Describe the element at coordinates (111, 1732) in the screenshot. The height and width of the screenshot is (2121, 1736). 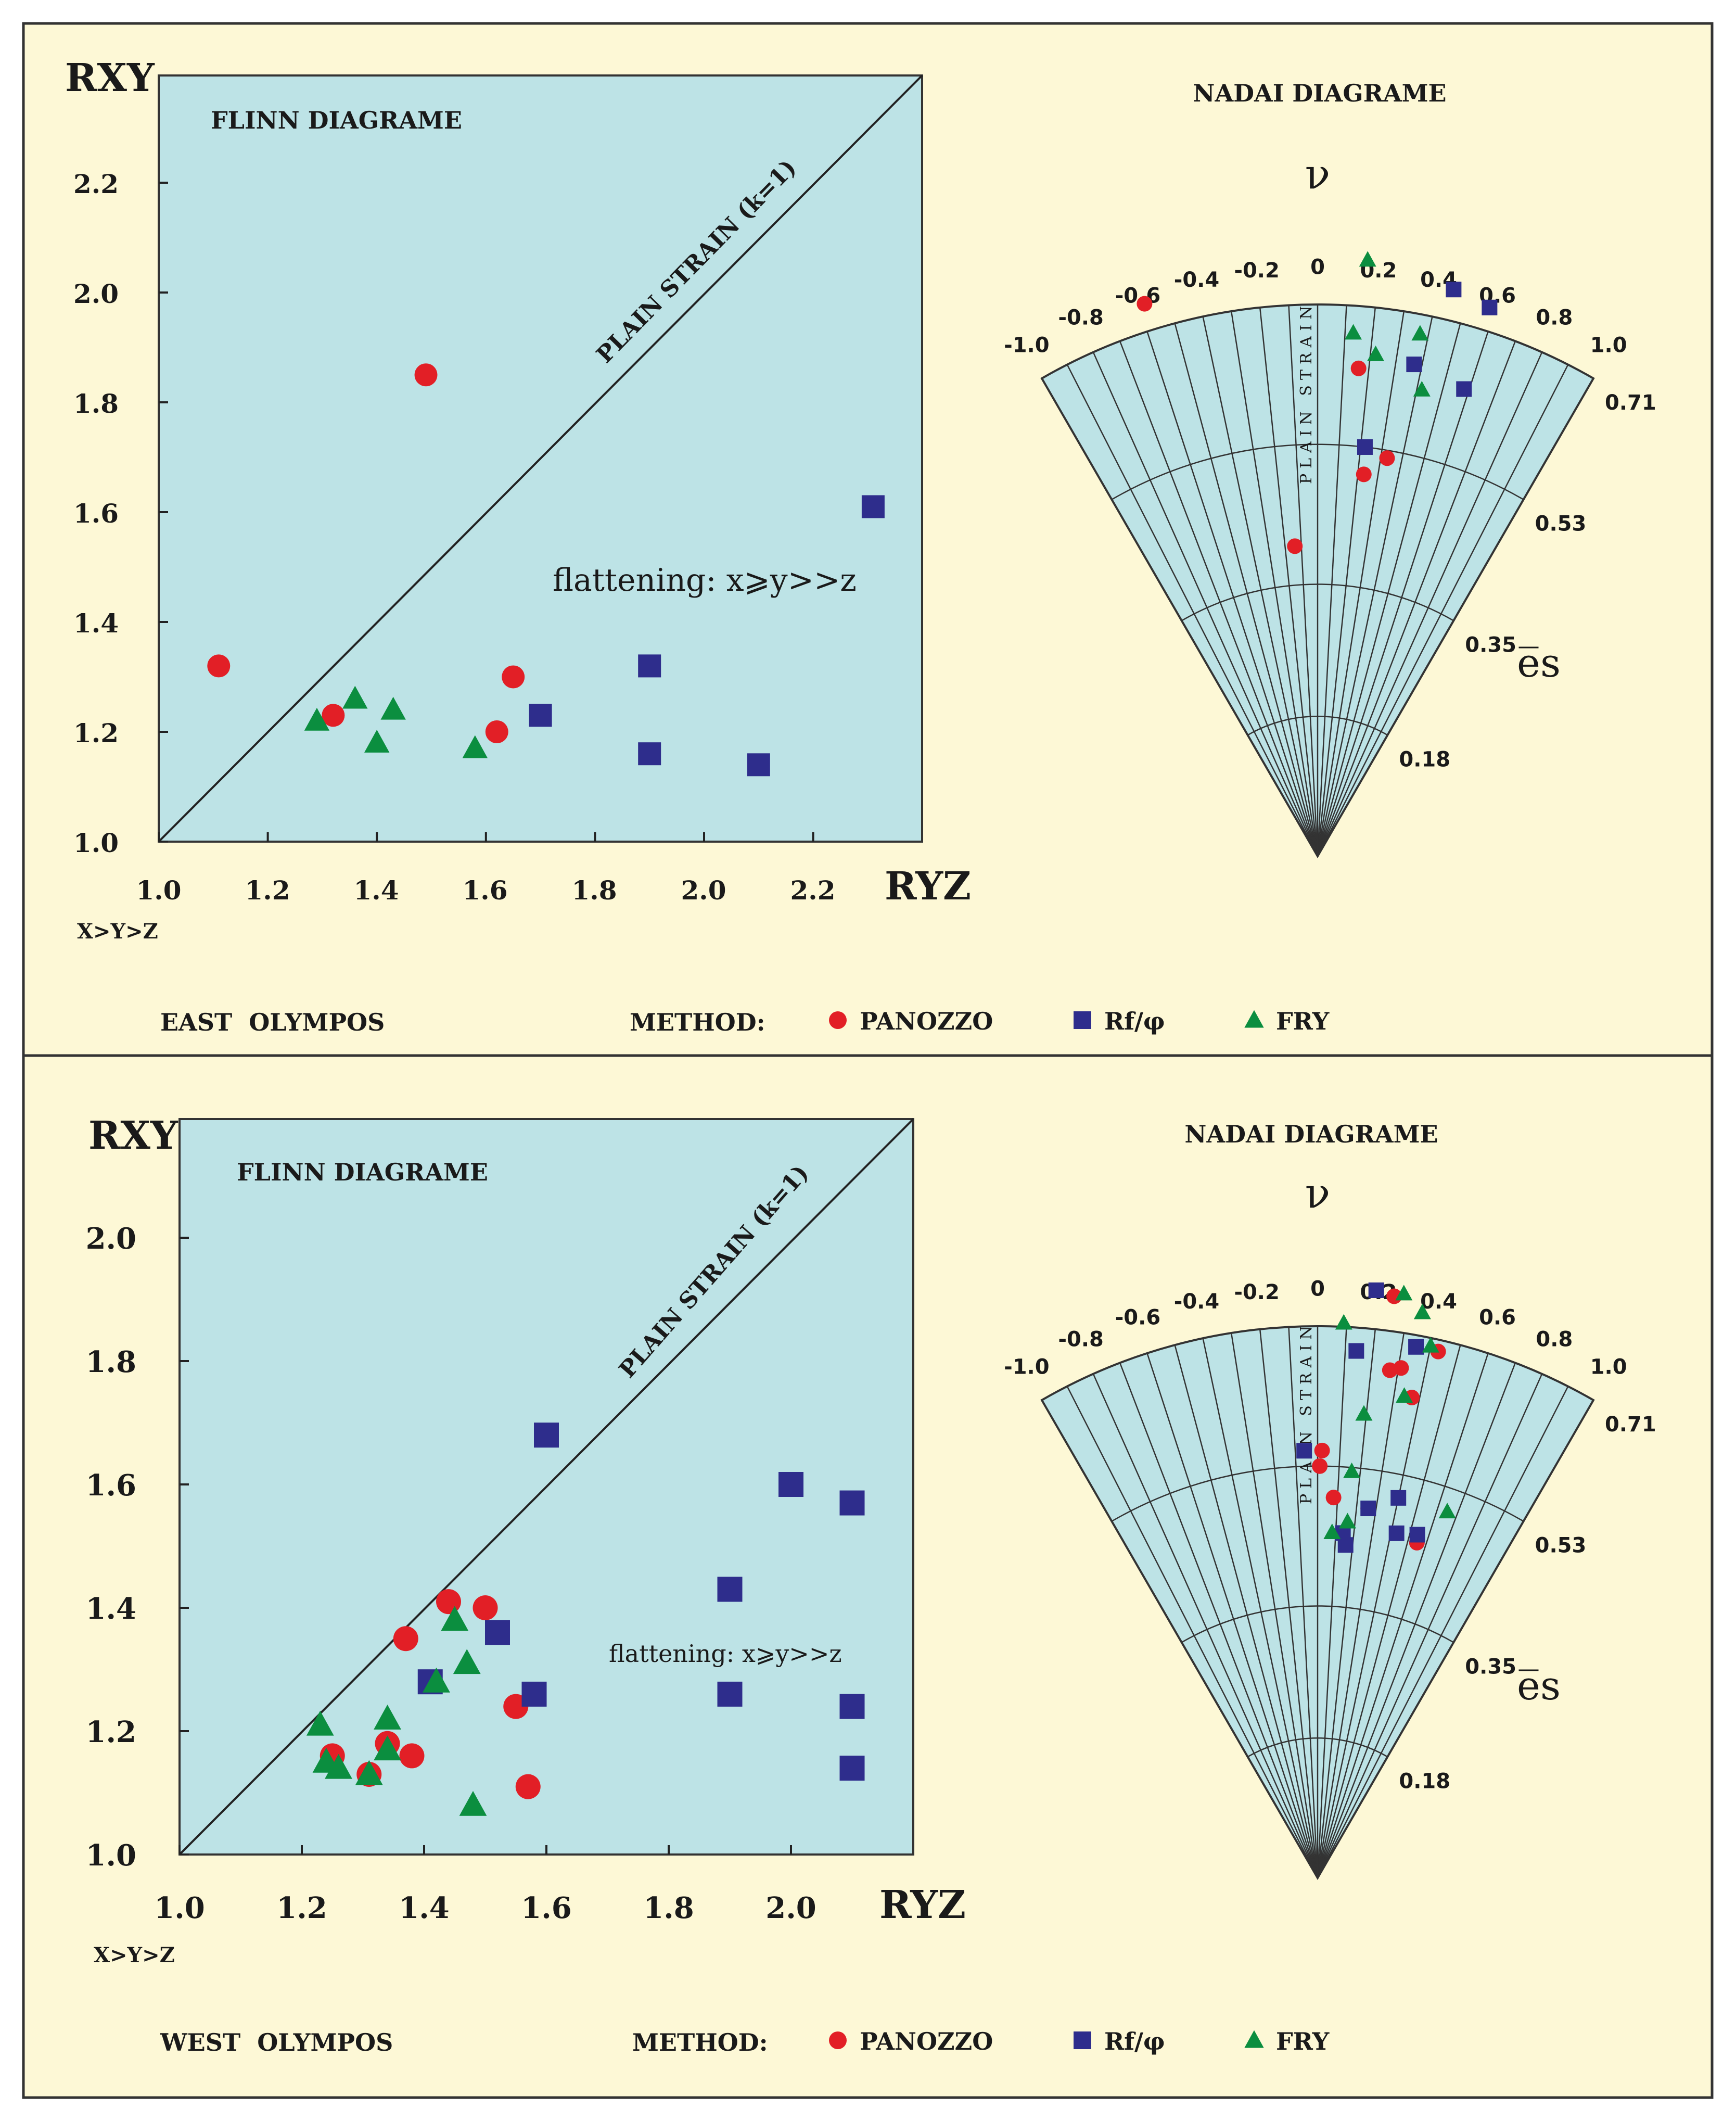
I see `y-tick-label: 1.2` at that location.